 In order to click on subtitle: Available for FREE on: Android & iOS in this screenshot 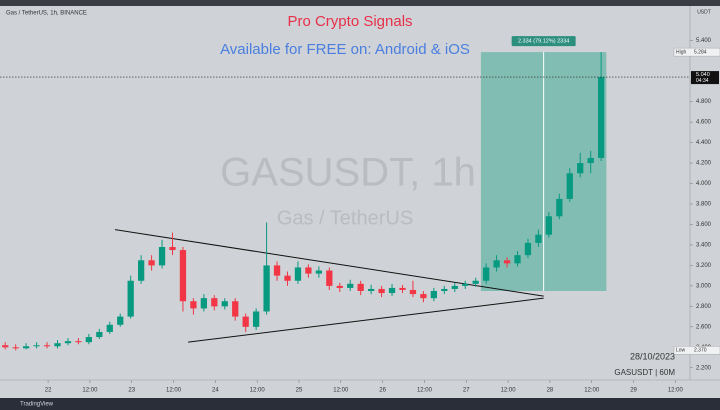, I will do `click(345, 49)`.